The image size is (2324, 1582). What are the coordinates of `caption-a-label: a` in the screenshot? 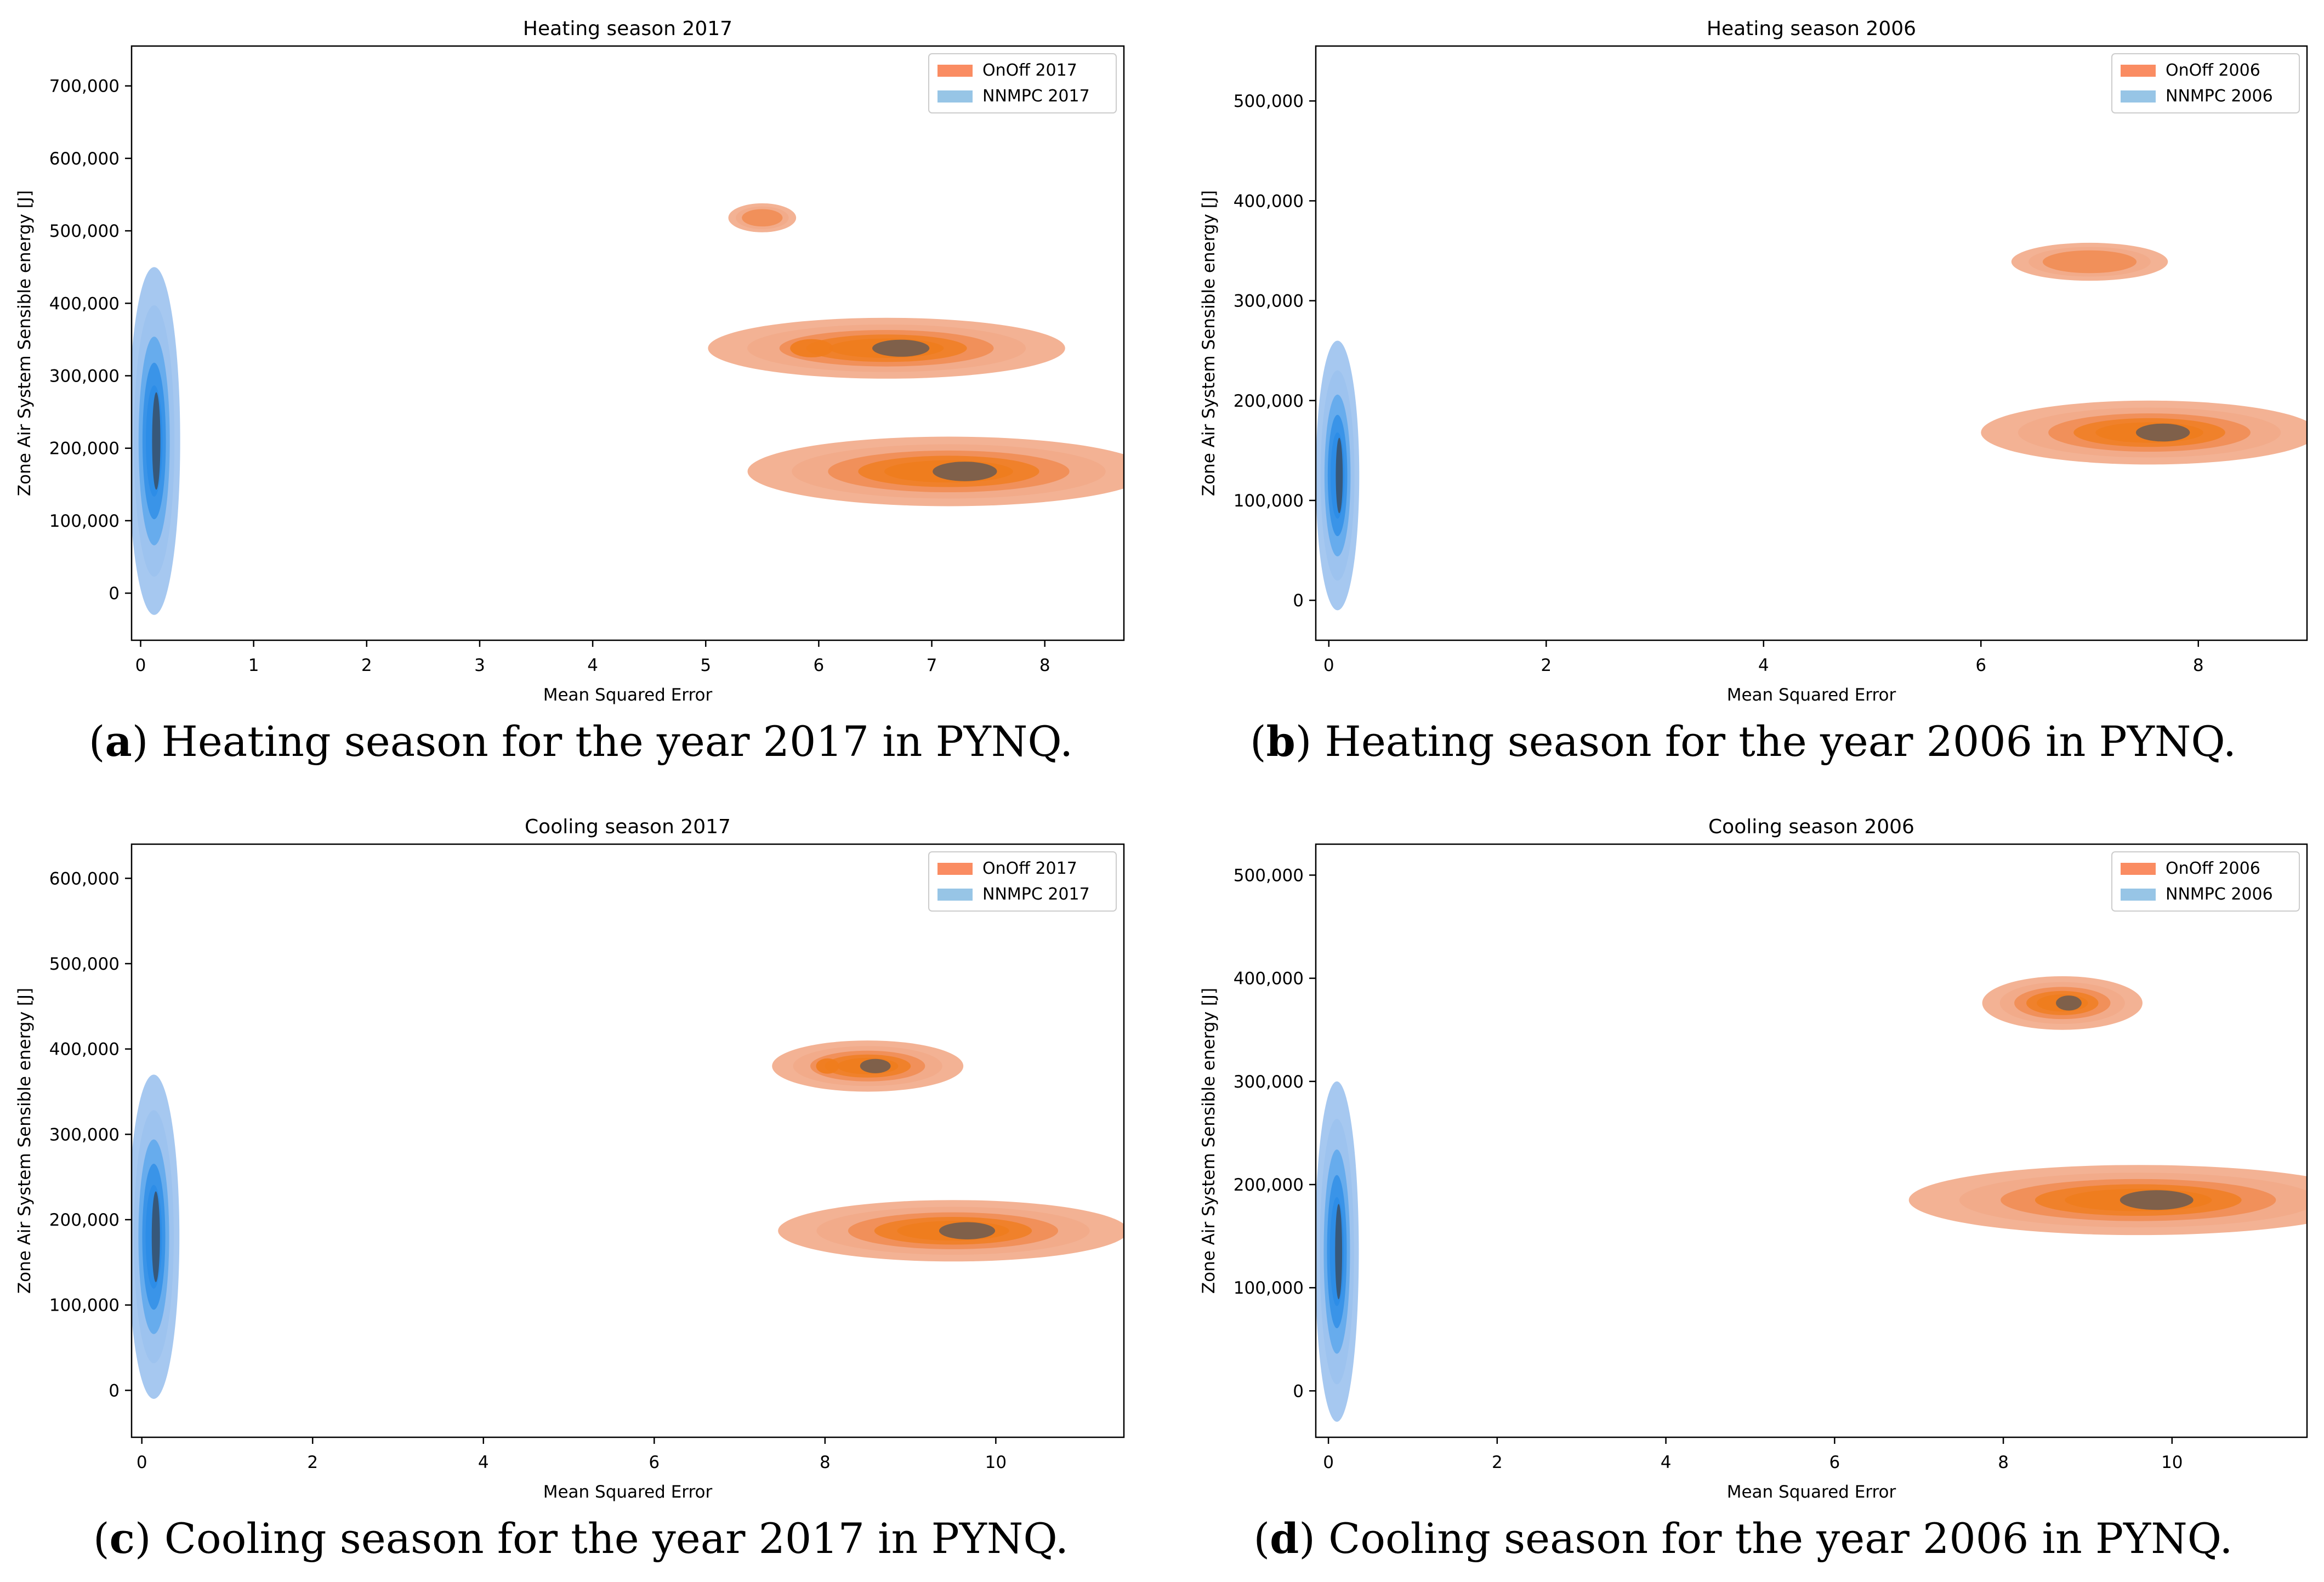 It's located at (118, 742).